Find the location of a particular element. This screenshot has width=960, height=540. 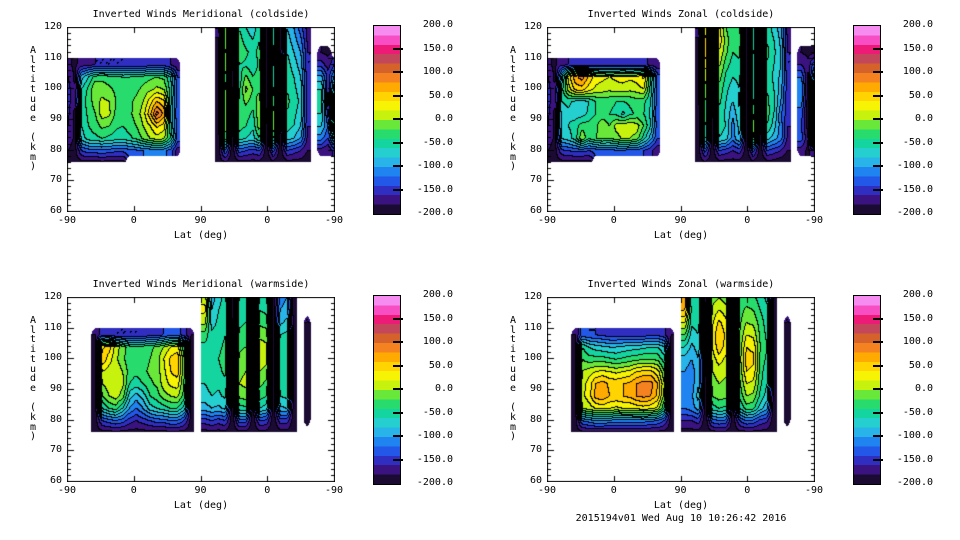

panel-title: Inverted Winds Zonal (warmside) is located at coordinates (681, 284).